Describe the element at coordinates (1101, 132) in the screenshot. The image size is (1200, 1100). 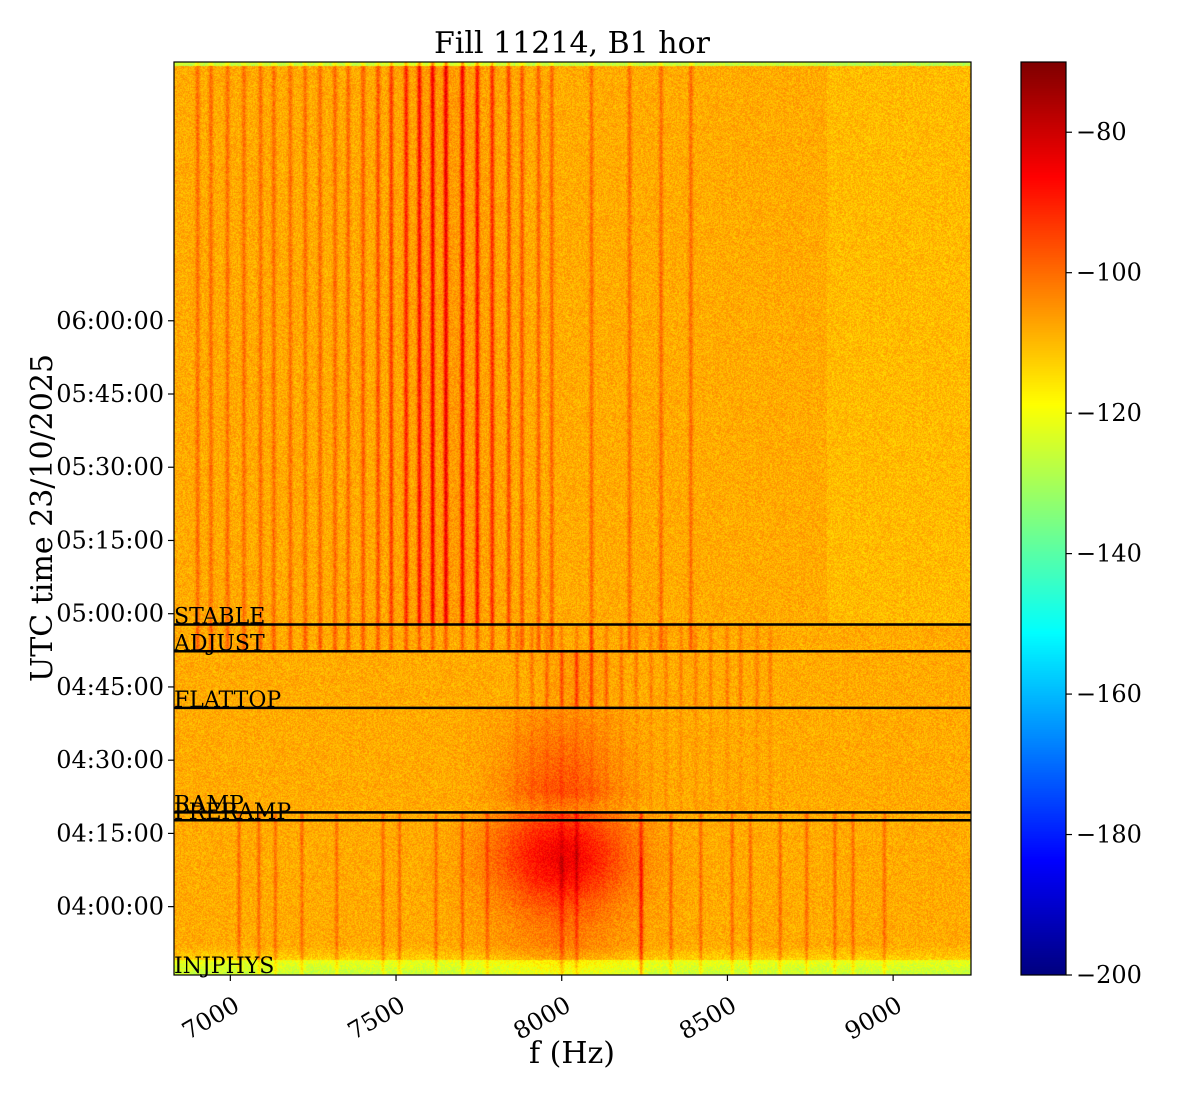
I see `colorbar-tick-label: −80` at that location.